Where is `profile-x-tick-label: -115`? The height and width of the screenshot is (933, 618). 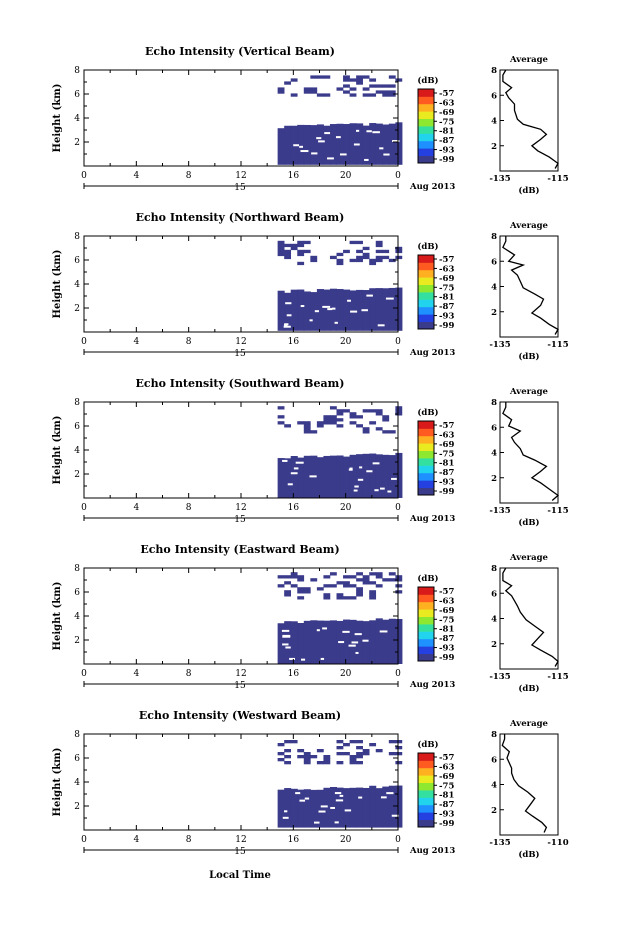
profile-x-tick-label: -115 is located at coordinates (557, 677).